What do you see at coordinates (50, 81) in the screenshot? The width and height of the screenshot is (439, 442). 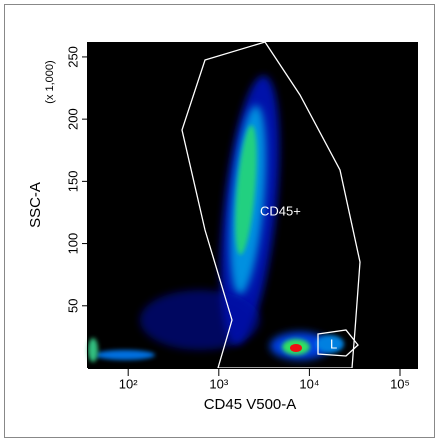 I see `y-multiplier: (x 1,000)` at bounding box center [50, 81].